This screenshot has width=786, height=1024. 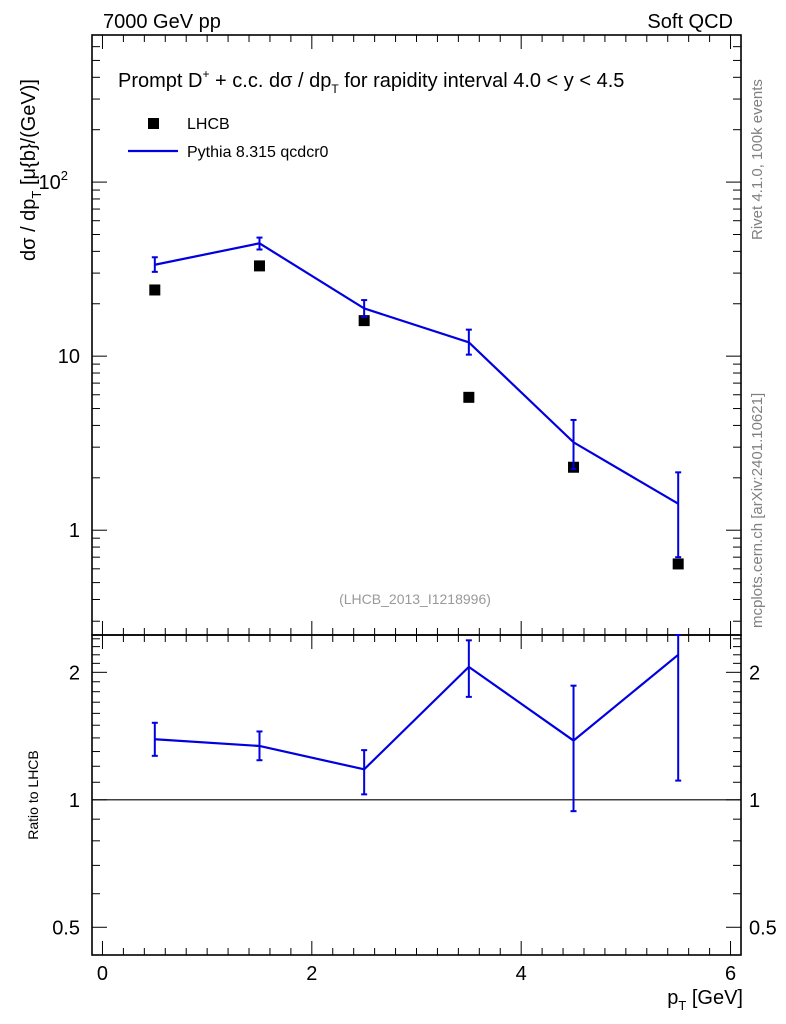 I want to click on y-tick-label: 10, so click(x=69, y=357).